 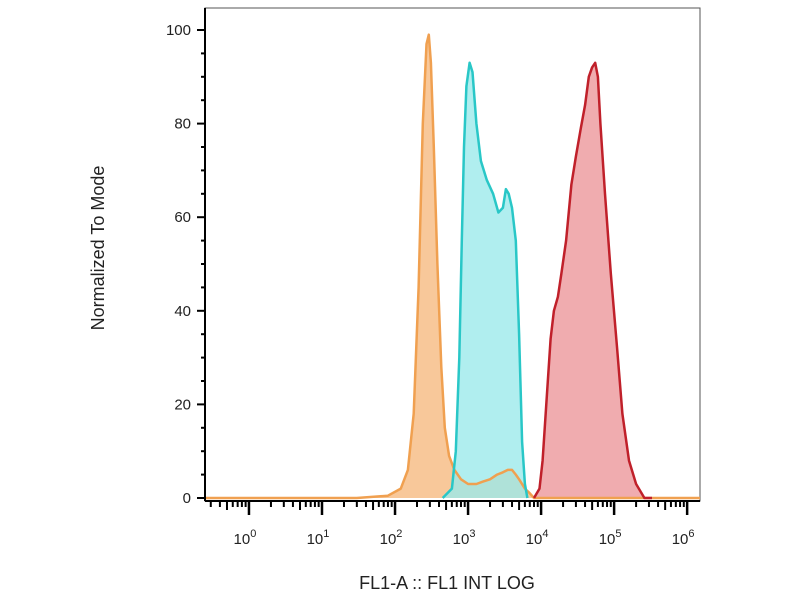 I want to click on series-3-area, so click(x=593, y=280).